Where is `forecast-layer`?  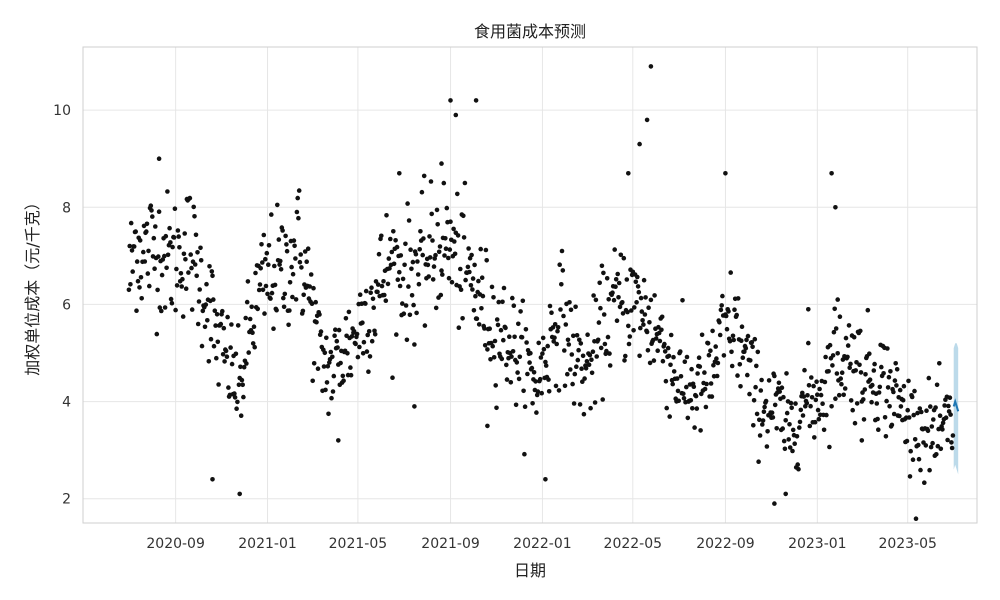 forecast-layer is located at coordinates (956, 405).